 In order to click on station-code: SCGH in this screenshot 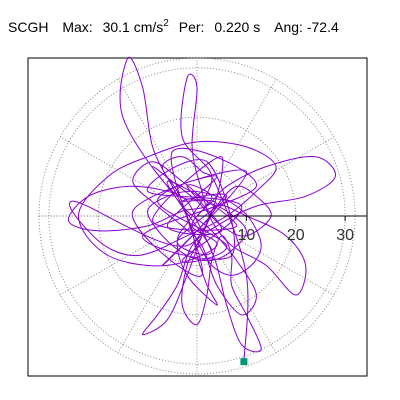, I will do `click(28, 27)`.